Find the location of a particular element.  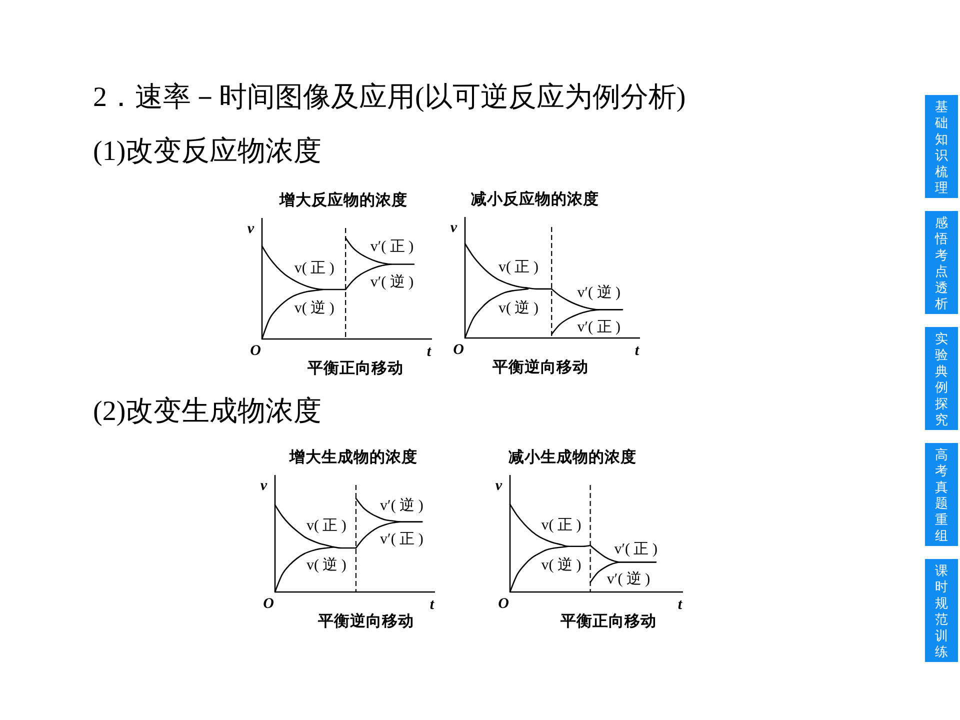

chart-title: 增大反应物的浓度 is located at coordinates (343, 199).